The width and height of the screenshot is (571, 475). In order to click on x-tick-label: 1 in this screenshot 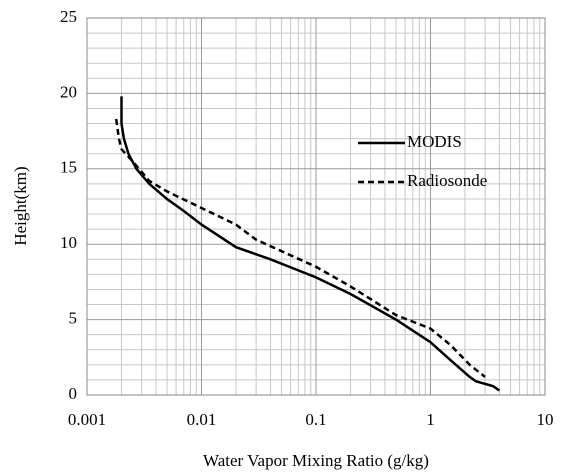, I will do `click(430, 419)`.